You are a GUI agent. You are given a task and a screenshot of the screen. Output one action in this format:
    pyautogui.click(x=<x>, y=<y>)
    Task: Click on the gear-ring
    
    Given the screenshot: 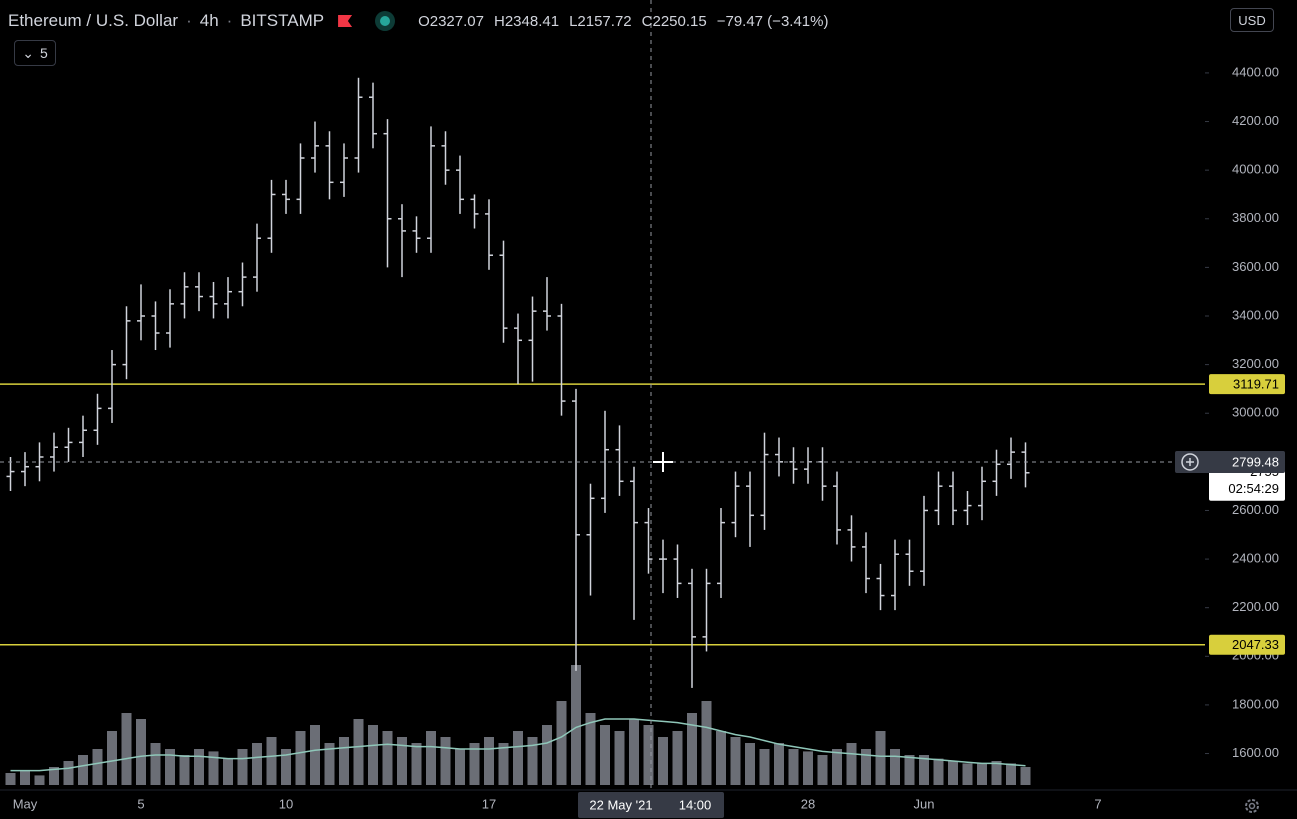 What is the action you would take?
    pyautogui.click(x=1252, y=806)
    